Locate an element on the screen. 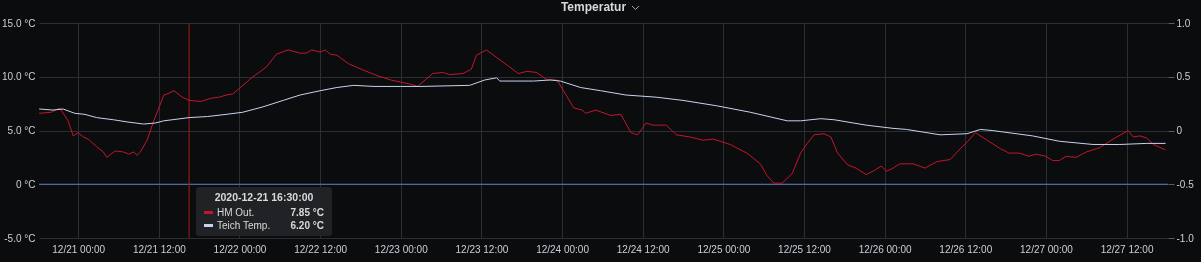  x-tick-label: 12/23 00:00 is located at coordinates (401, 249).